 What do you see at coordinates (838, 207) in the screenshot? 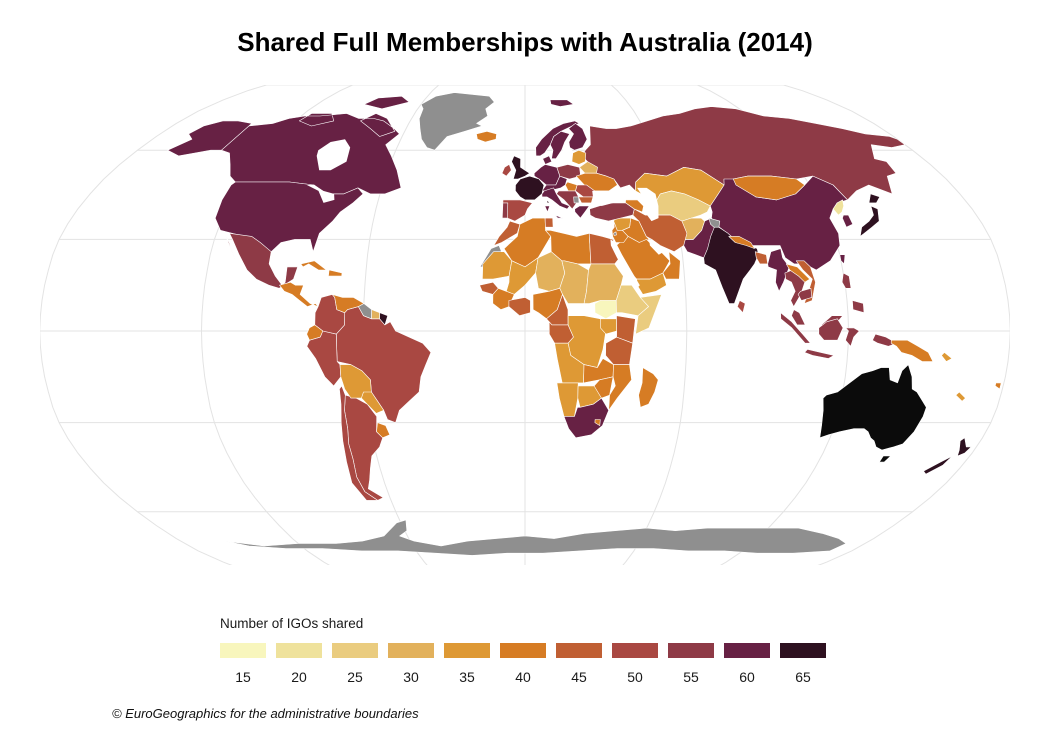
I see `region-north-korea` at bounding box center [838, 207].